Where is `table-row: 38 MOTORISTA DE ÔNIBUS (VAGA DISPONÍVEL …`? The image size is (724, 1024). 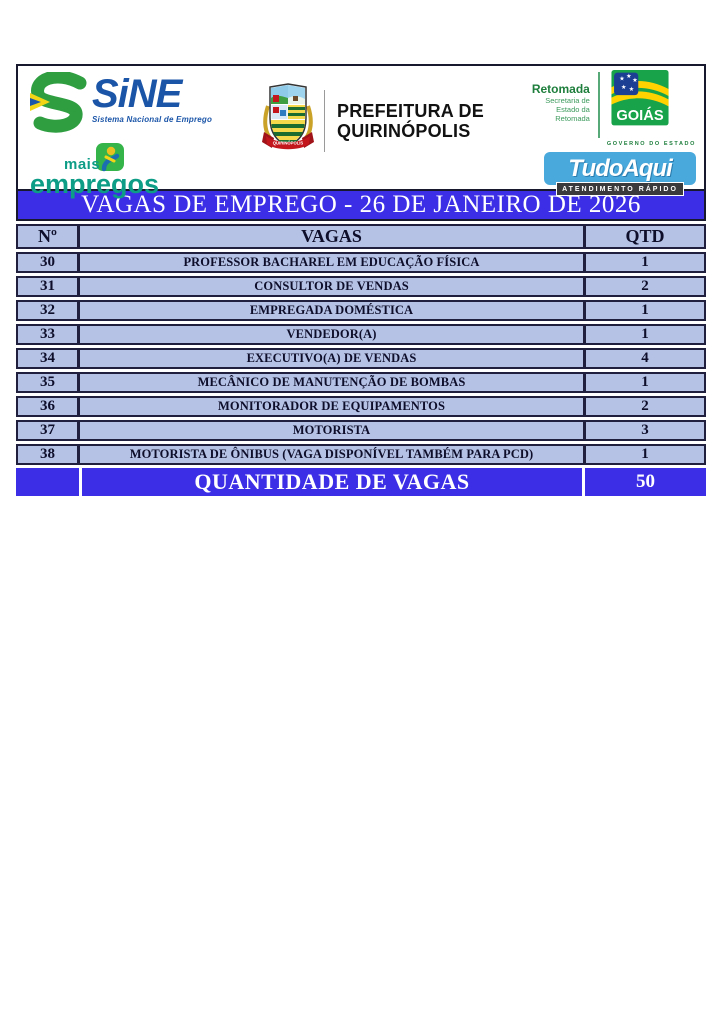 table-row: 38 MOTORISTA DE ÔNIBUS (VAGA DISPONÍVEL … is located at coordinates (361, 454).